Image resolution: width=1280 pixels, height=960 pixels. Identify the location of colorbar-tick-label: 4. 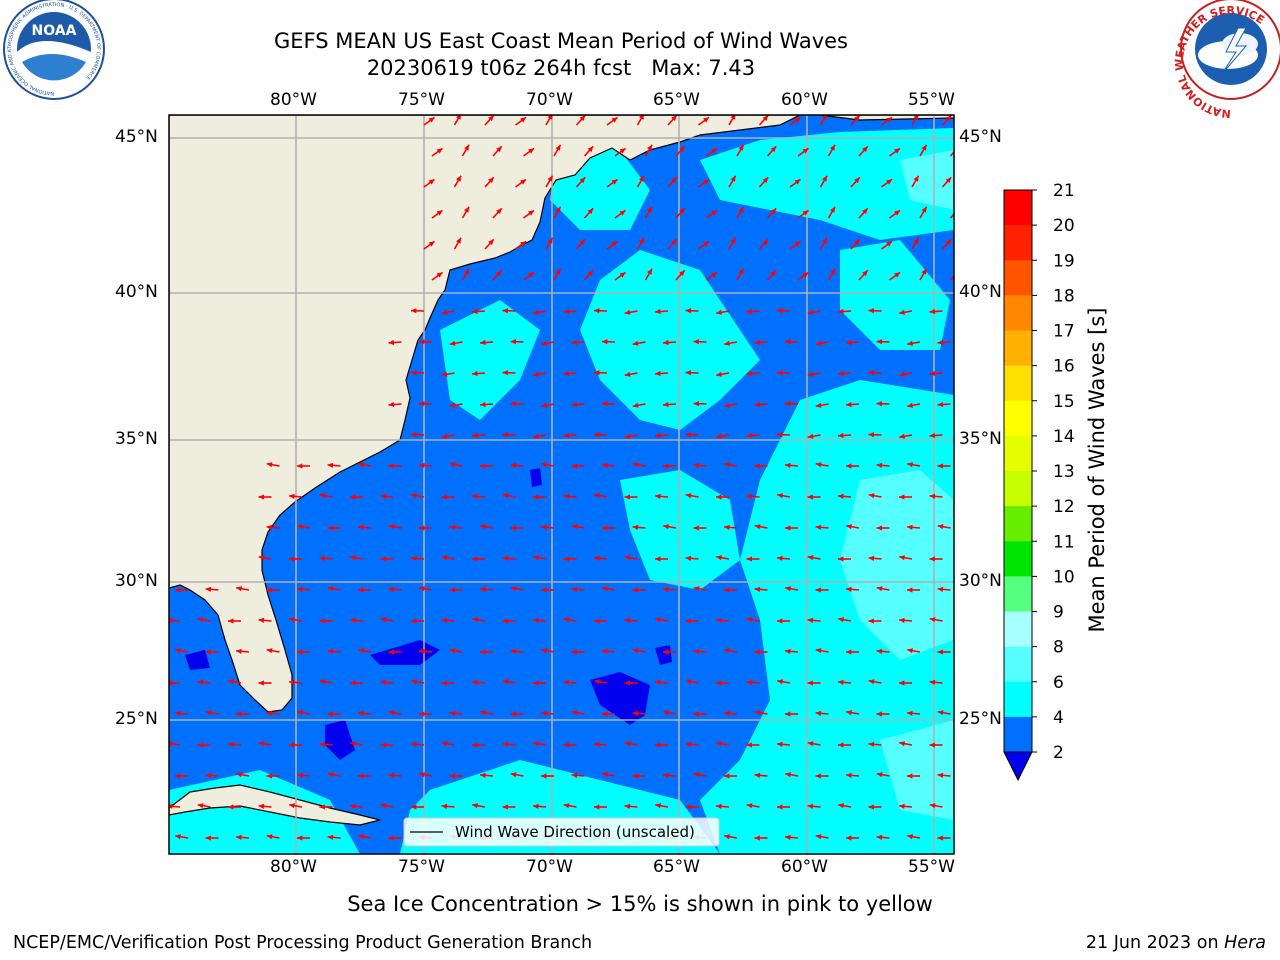
(1058, 718).